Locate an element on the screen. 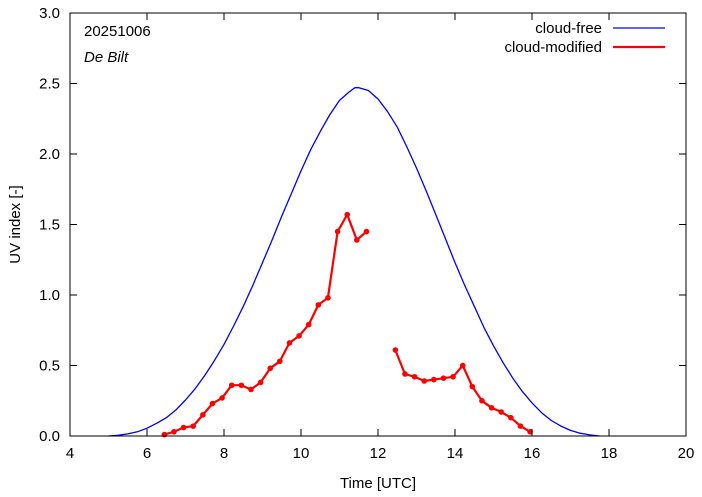  date-annotation: 20251006 is located at coordinates (117, 31).